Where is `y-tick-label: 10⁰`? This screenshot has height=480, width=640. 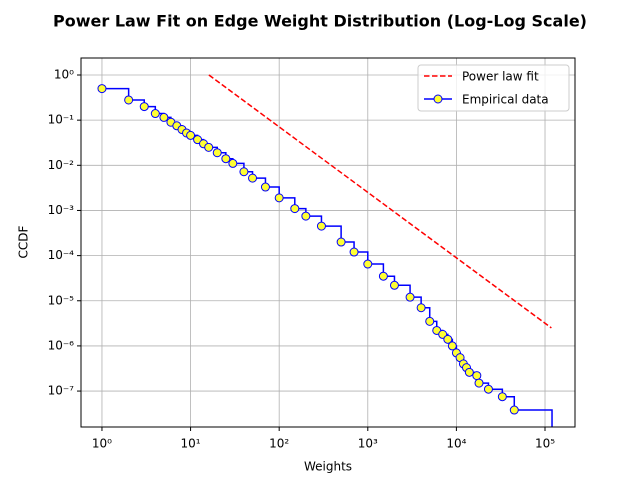 y-tick-label: 10⁰ is located at coordinates (64, 75).